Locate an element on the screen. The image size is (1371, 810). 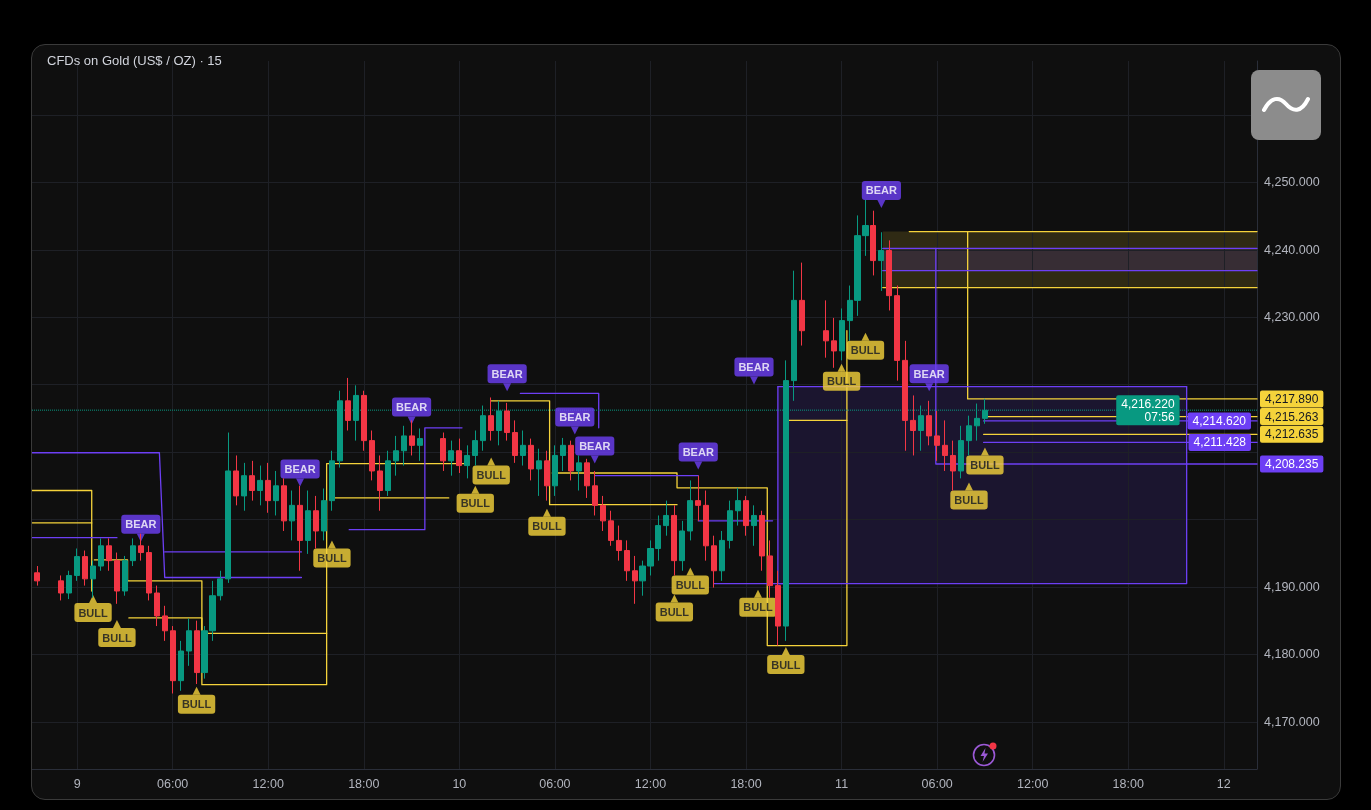
x-tick-label: 11 is located at coordinates (842, 783).